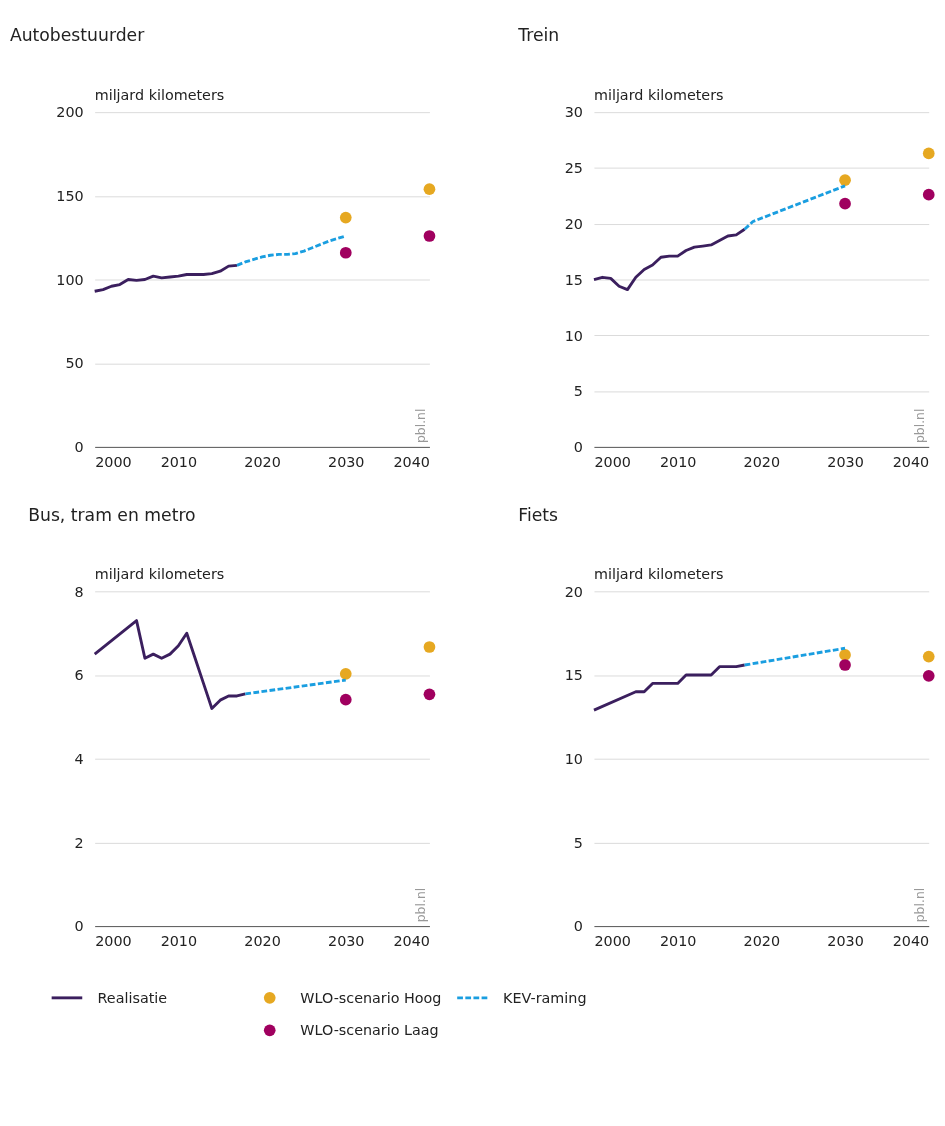  I want to click on y-tick-label: 25, so click(573, 168).